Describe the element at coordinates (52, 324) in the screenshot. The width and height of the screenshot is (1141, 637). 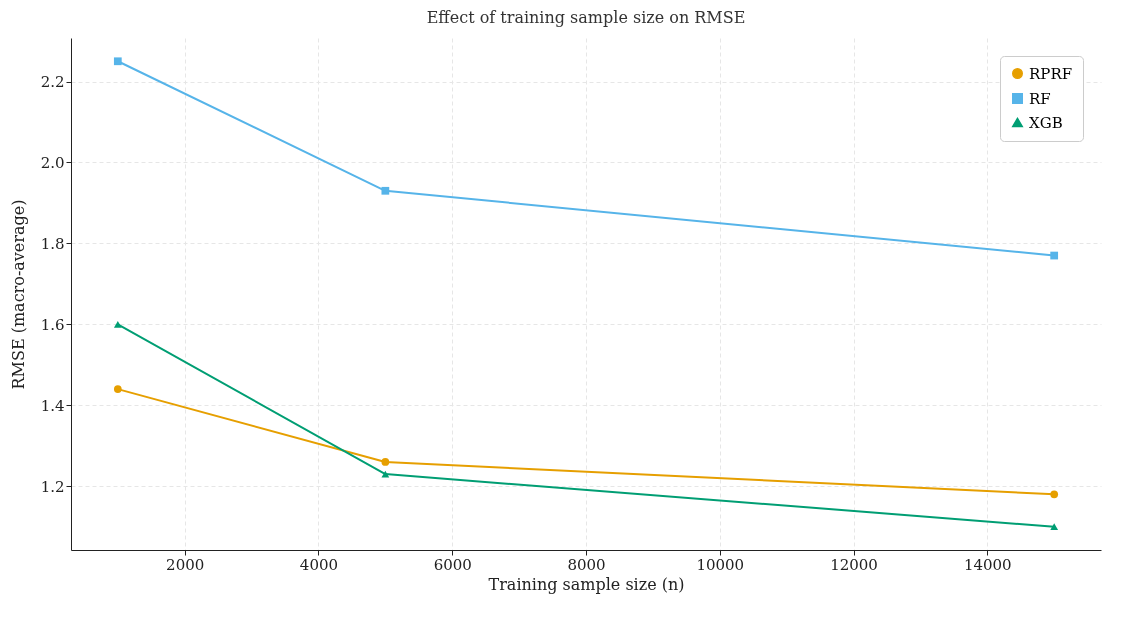
I see `y-tick-label: 1.6` at that location.